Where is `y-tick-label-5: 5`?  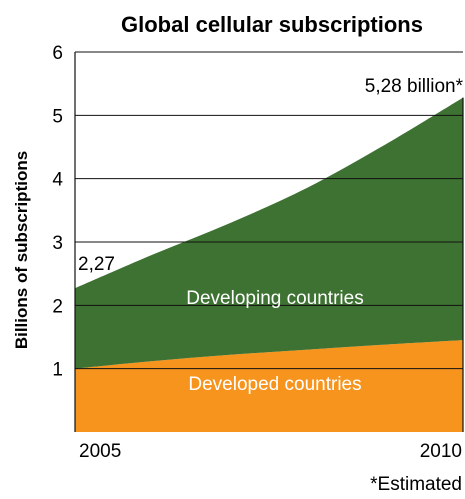
y-tick-label-5: 5 is located at coordinates (57, 116).